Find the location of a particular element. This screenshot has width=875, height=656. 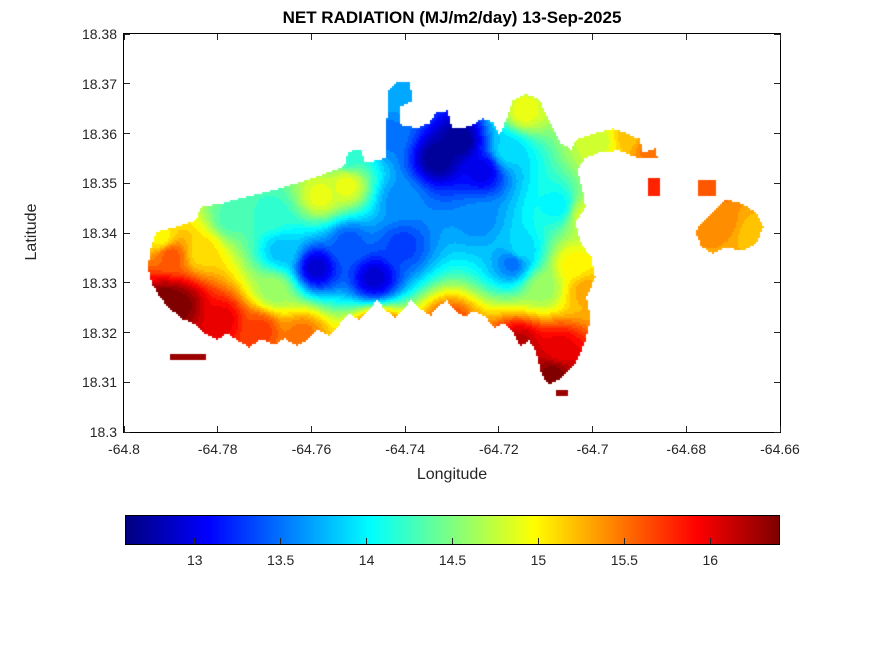

y-tick-label: 18.36 is located at coordinates (99, 133).